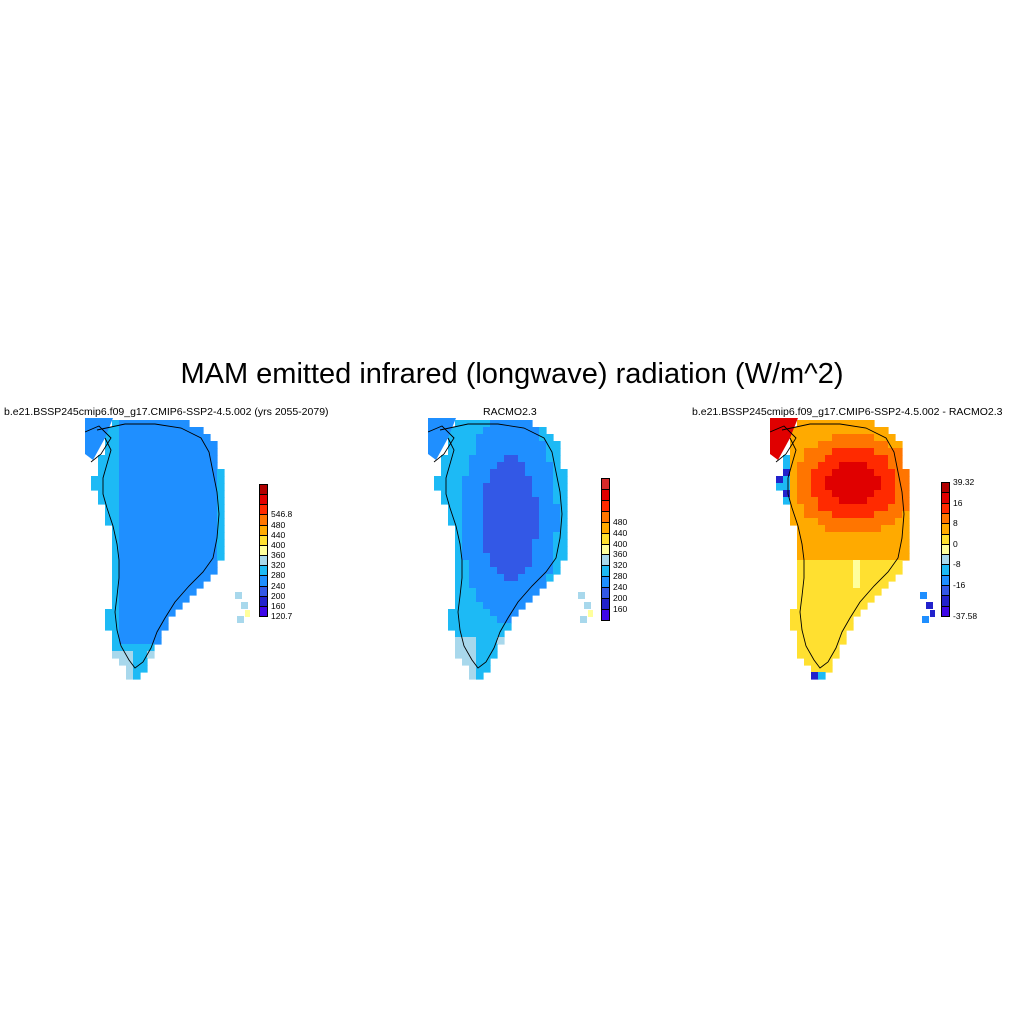 This screenshot has width=1024, height=1024. What do you see at coordinates (282, 514) in the screenshot?
I see `colorbar-label: 546.8` at bounding box center [282, 514].